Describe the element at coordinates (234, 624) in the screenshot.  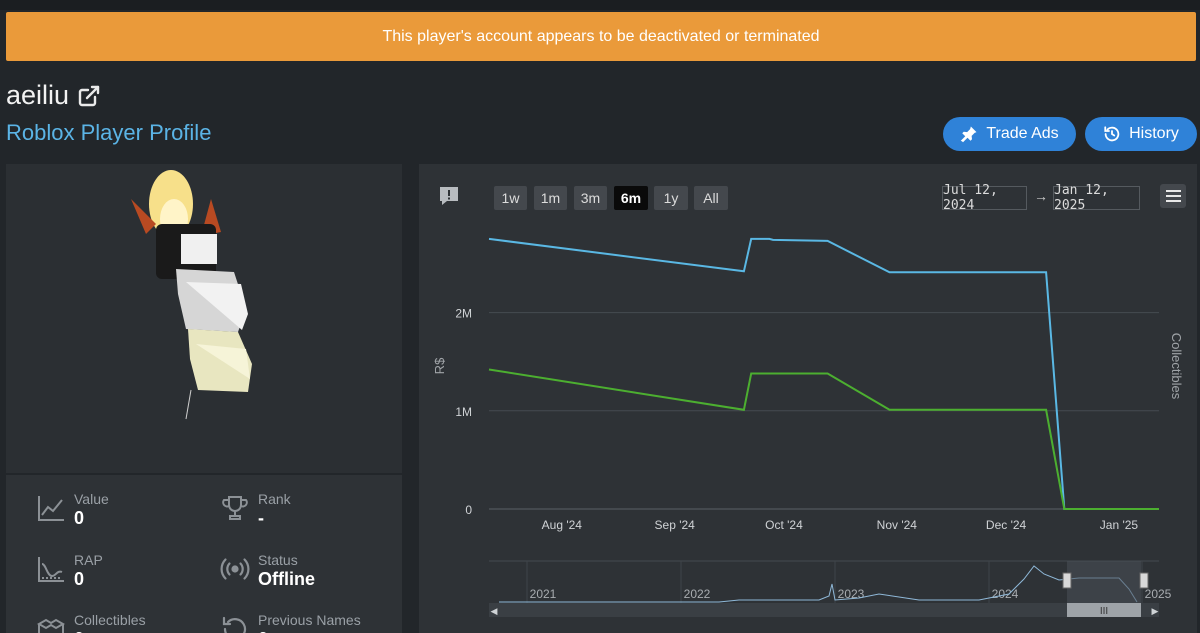
I see `name-history-icon` at that location.